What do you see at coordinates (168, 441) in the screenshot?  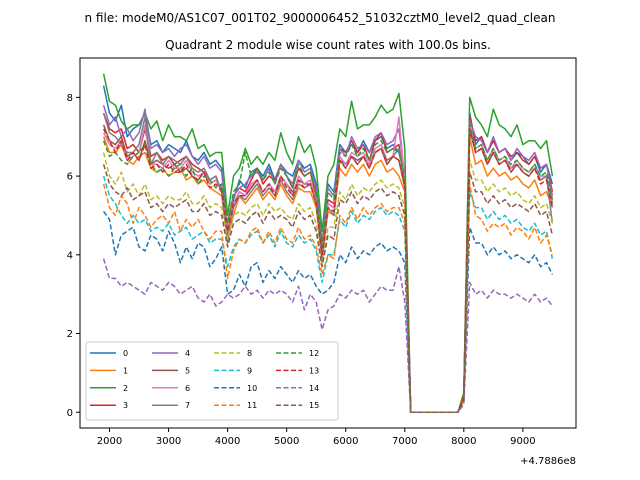 I see `x-tick-label: 3000` at bounding box center [168, 441].